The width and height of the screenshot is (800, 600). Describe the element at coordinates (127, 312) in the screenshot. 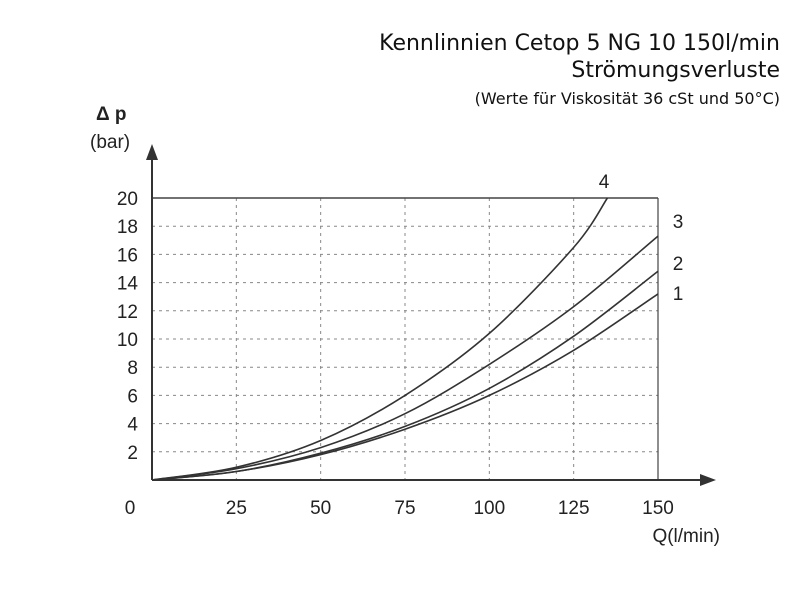

I see `y-tick-label: 12` at that location.